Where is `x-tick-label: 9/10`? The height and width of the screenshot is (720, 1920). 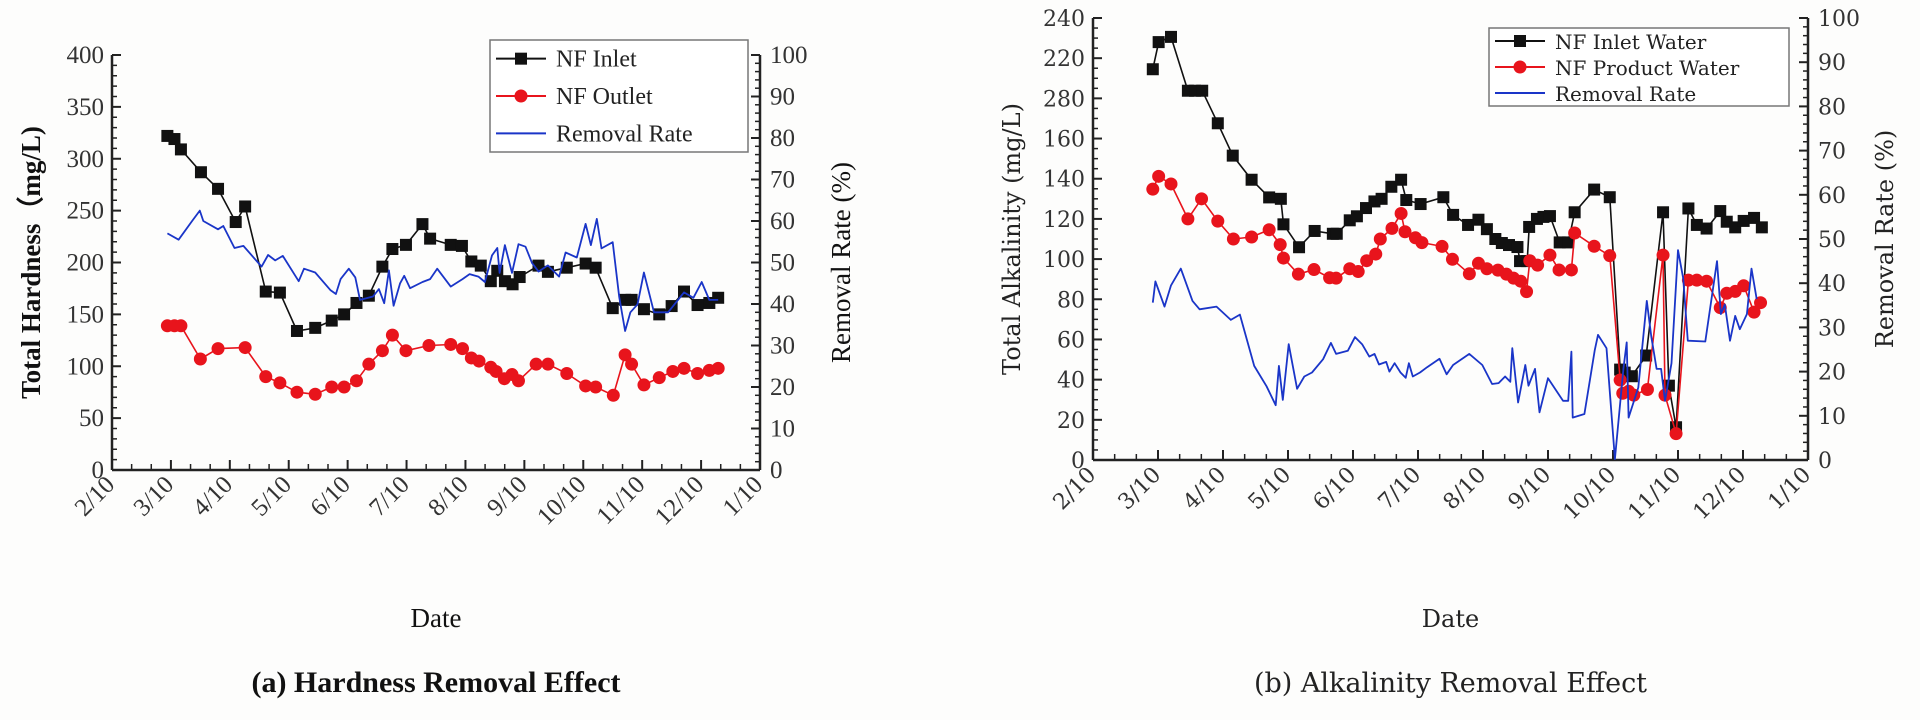 x-tick-label: 9/10 is located at coordinates (507, 496).